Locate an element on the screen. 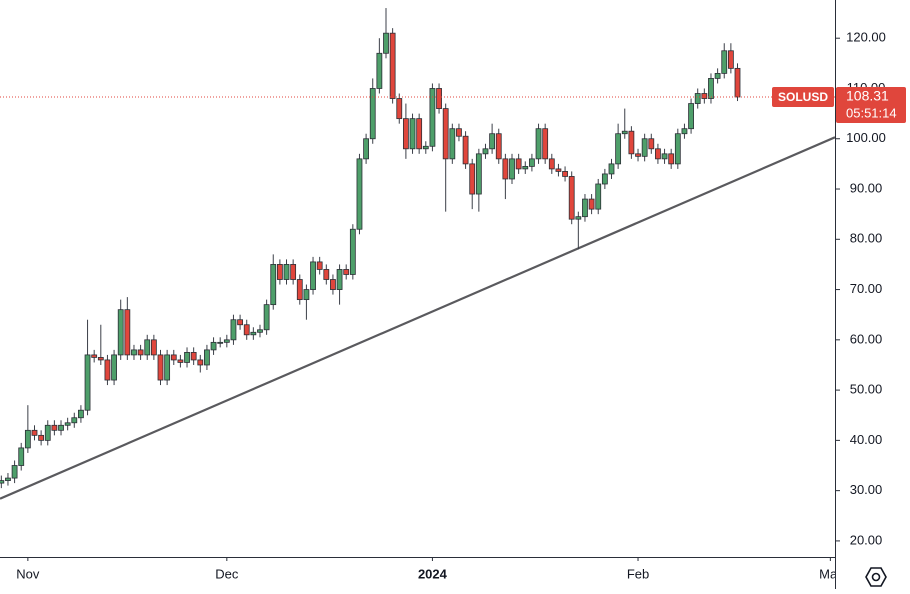 This screenshot has height=594, width=910. y-tick-label: 20.00 is located at coordinates (866, 539).